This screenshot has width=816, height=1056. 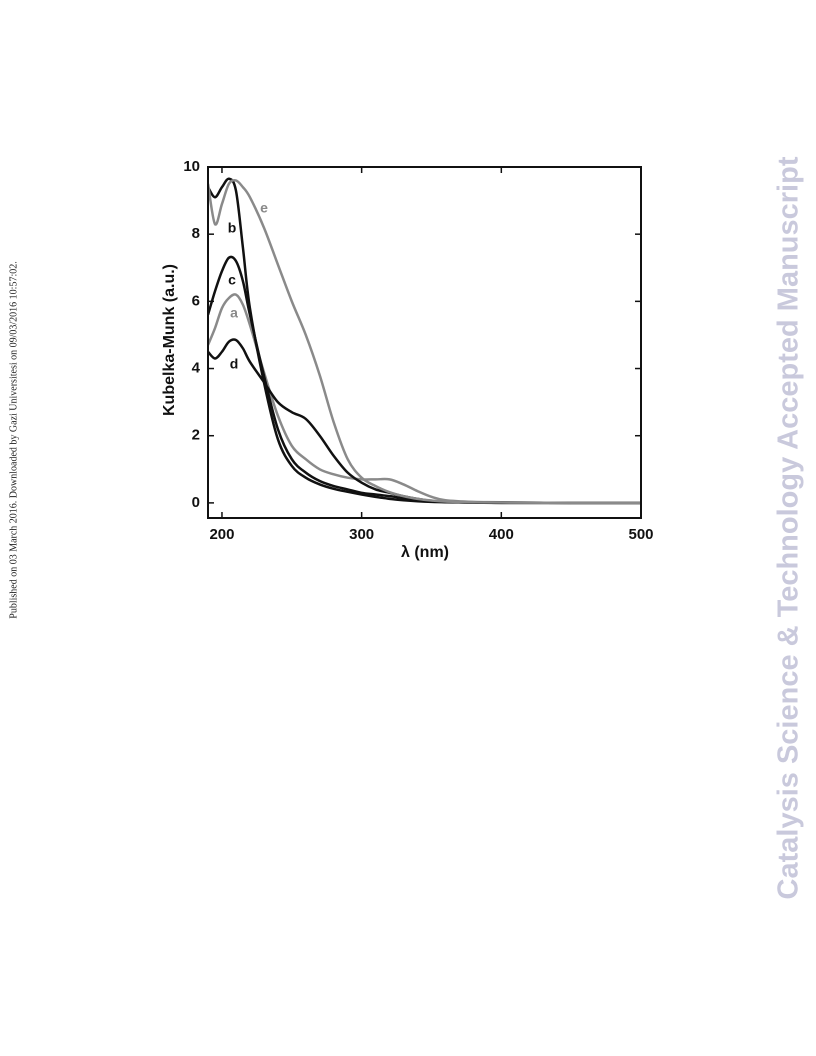 I want to click on series-label: b, so click(x=232, y=228).